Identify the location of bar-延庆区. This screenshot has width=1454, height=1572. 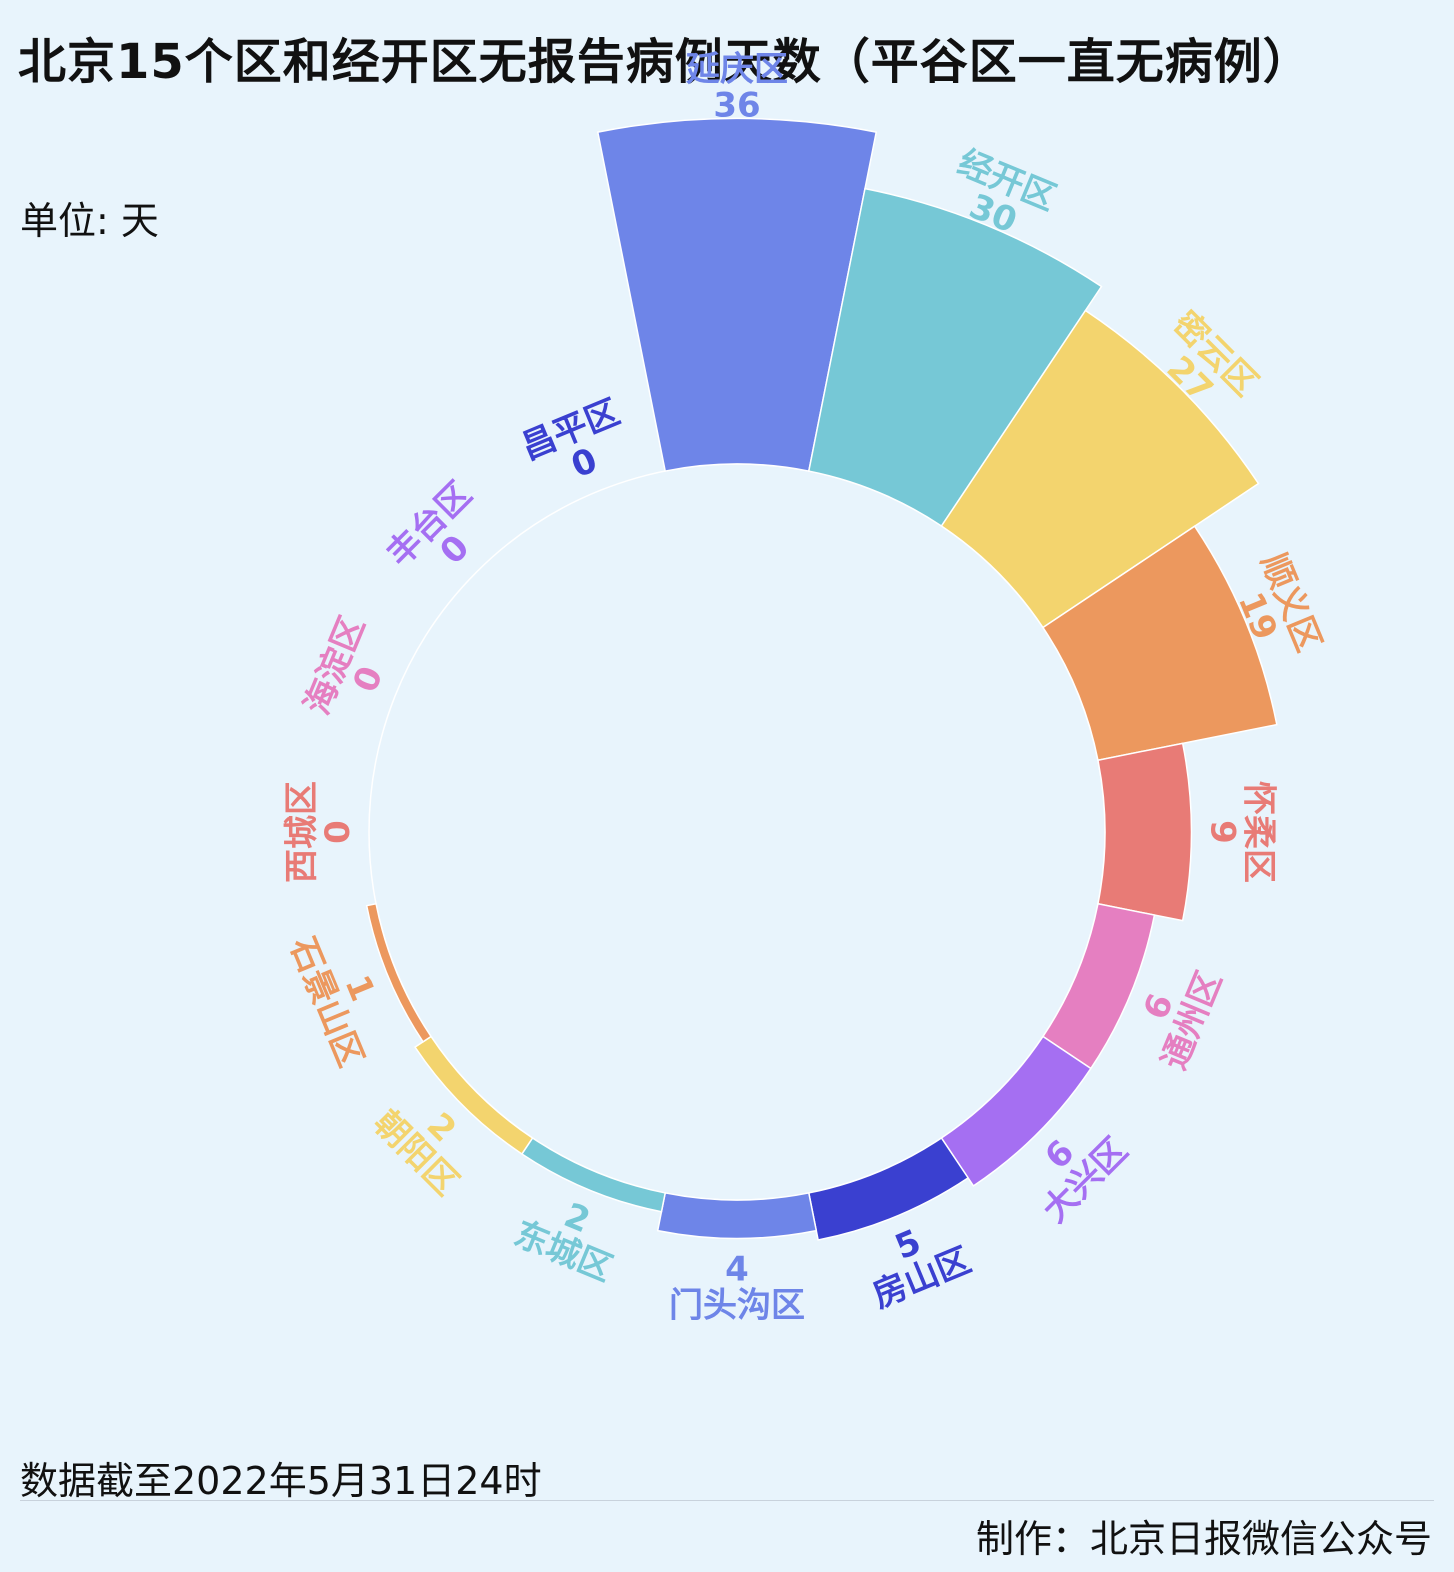
(737, 294).